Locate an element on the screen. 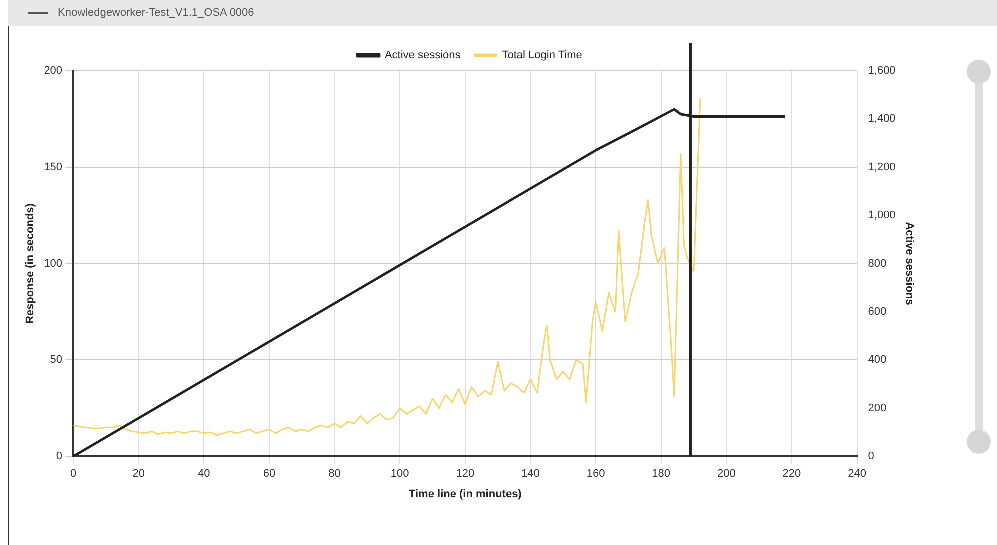  x-axis-title: Time line (in minutes) is located at coordinates (465, 494).